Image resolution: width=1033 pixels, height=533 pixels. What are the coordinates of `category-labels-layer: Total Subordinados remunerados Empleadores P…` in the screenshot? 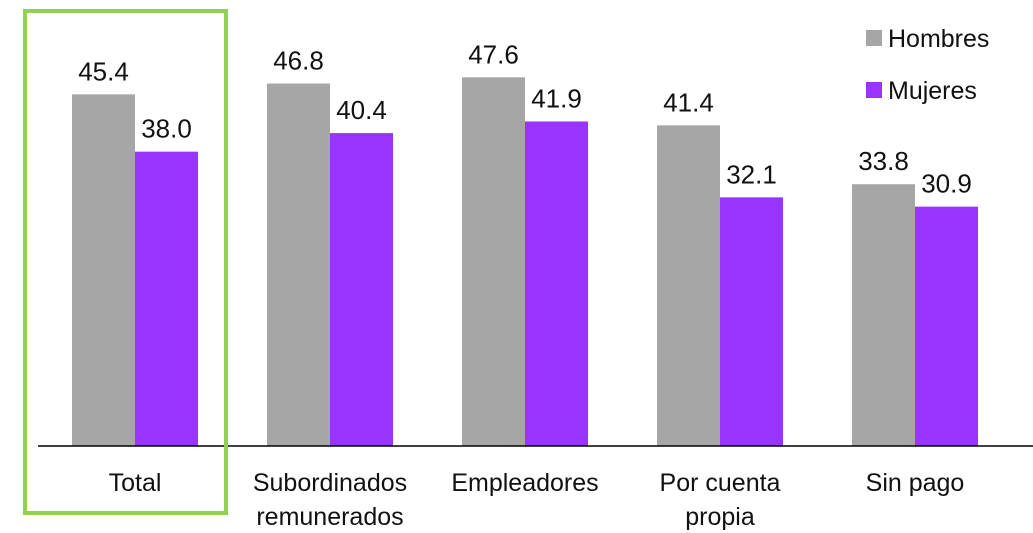 It's located at (537, 500).